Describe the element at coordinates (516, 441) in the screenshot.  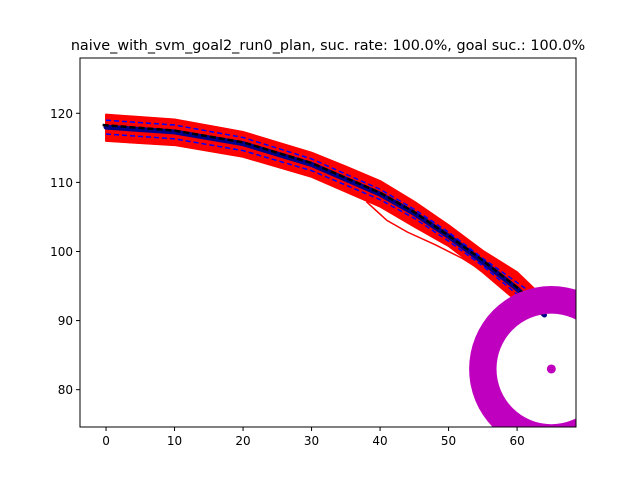
I see `x-tick-label: 60` at that location.